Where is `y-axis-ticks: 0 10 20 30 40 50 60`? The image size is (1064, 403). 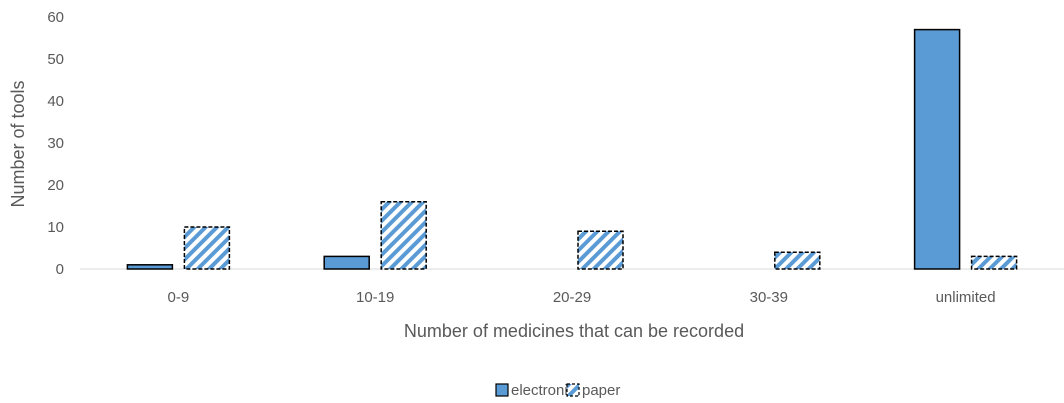
y-axis-ticks: 0 10 20 30 40 50 60 is located at coordinates (55, 143).